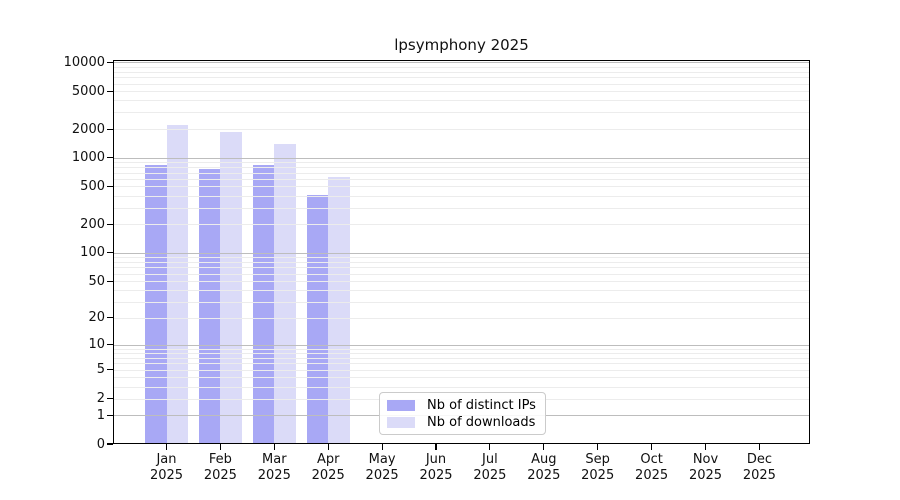  What do you see at coordinates (110, 129) in the screenshot?
I see `y-tick-mark-2000` at bounding box center [110, 129].